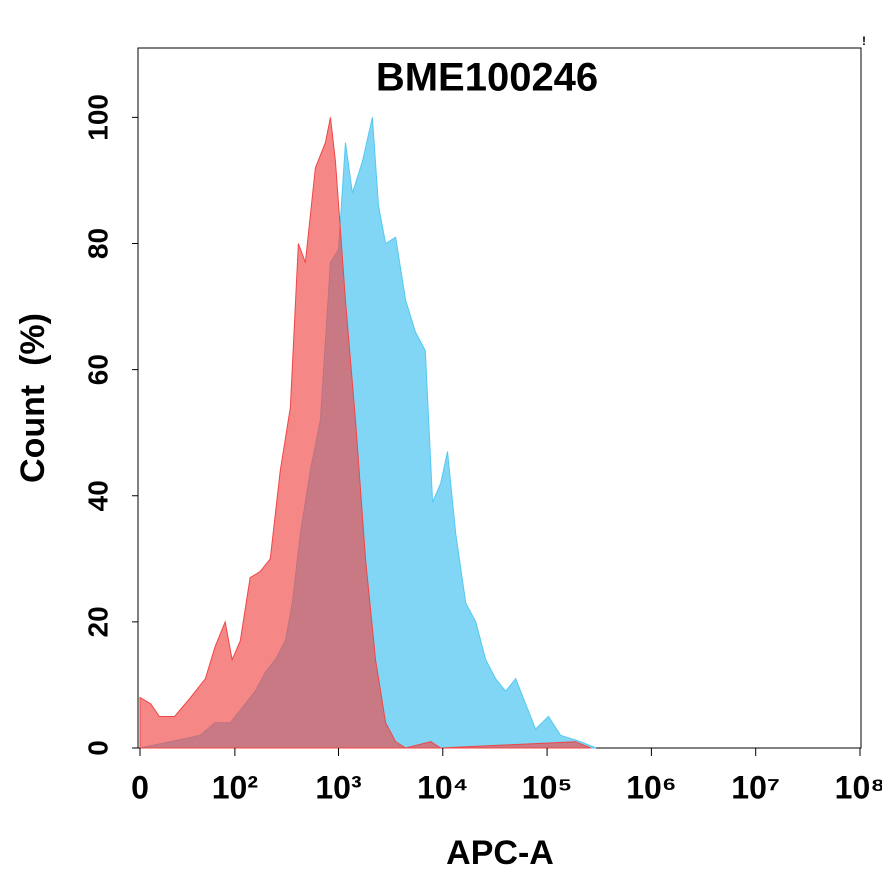 The width and height of the screenshot is (882, 886). I want to click on x-tick-label: 10⁶, so click(651, 787).